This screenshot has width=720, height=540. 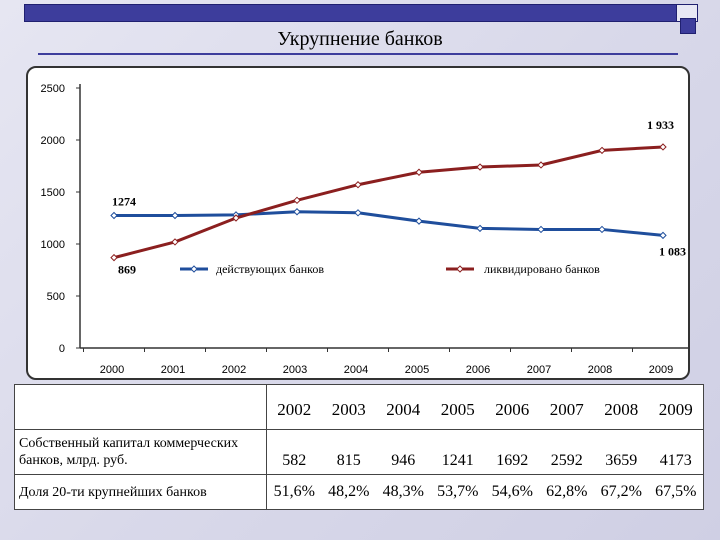 What do you see at coordinates (512, 491) in the screenshot?
I see `table-share-cell: 54,6%` at bounding box center [512, 491].